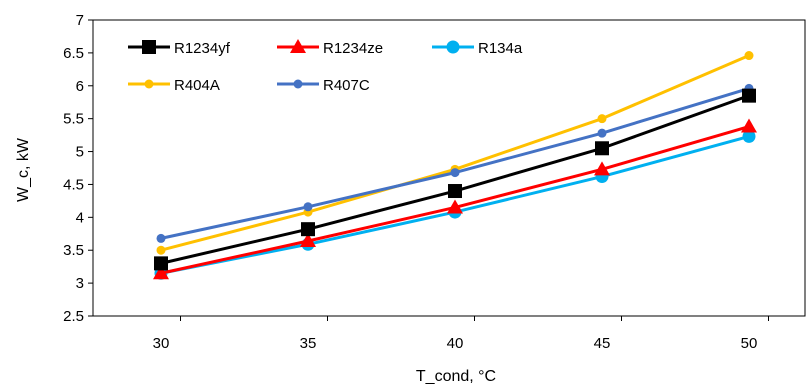 The width and height of the screenshot is (810, 385). Describe the element at coordinates (161, 343) in the screenshot. I see `x-tick-label: 30` at that location.